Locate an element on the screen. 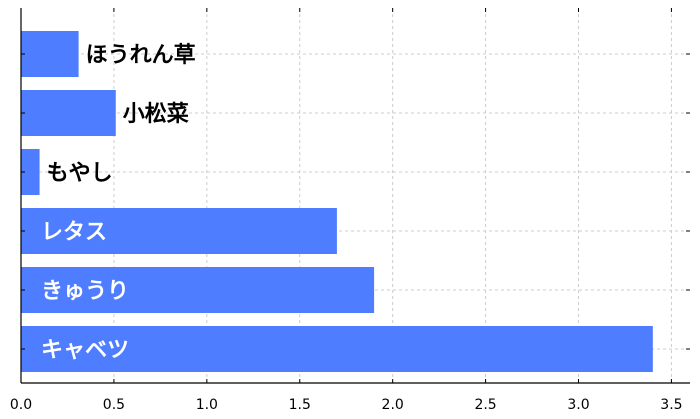 Image resolution: width=700 pixels, height=419 pixels. x-tick-labels-group: 0.0 0.5 1.0 1.5 2.0 2.5 3.0 3.5 is located at coordinates (346, 405).